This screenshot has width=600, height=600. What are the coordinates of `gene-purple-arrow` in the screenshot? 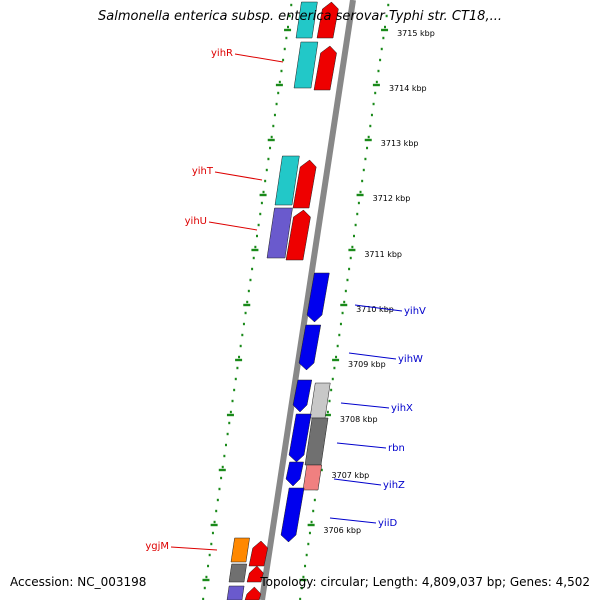 It's located at (235, 592).